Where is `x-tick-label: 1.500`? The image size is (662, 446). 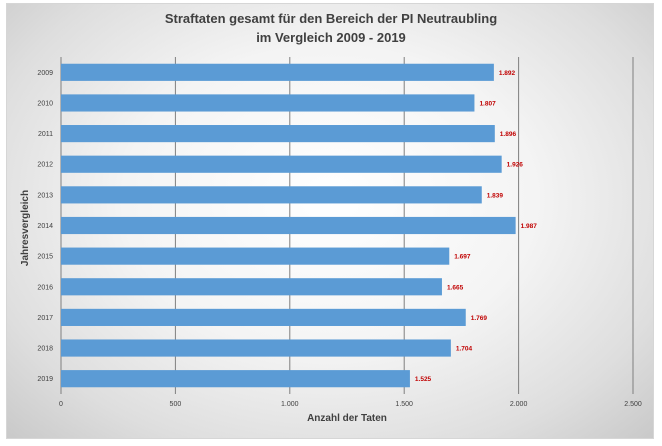 x-tick-label: 1.500 is located at coordinates (404, 404).